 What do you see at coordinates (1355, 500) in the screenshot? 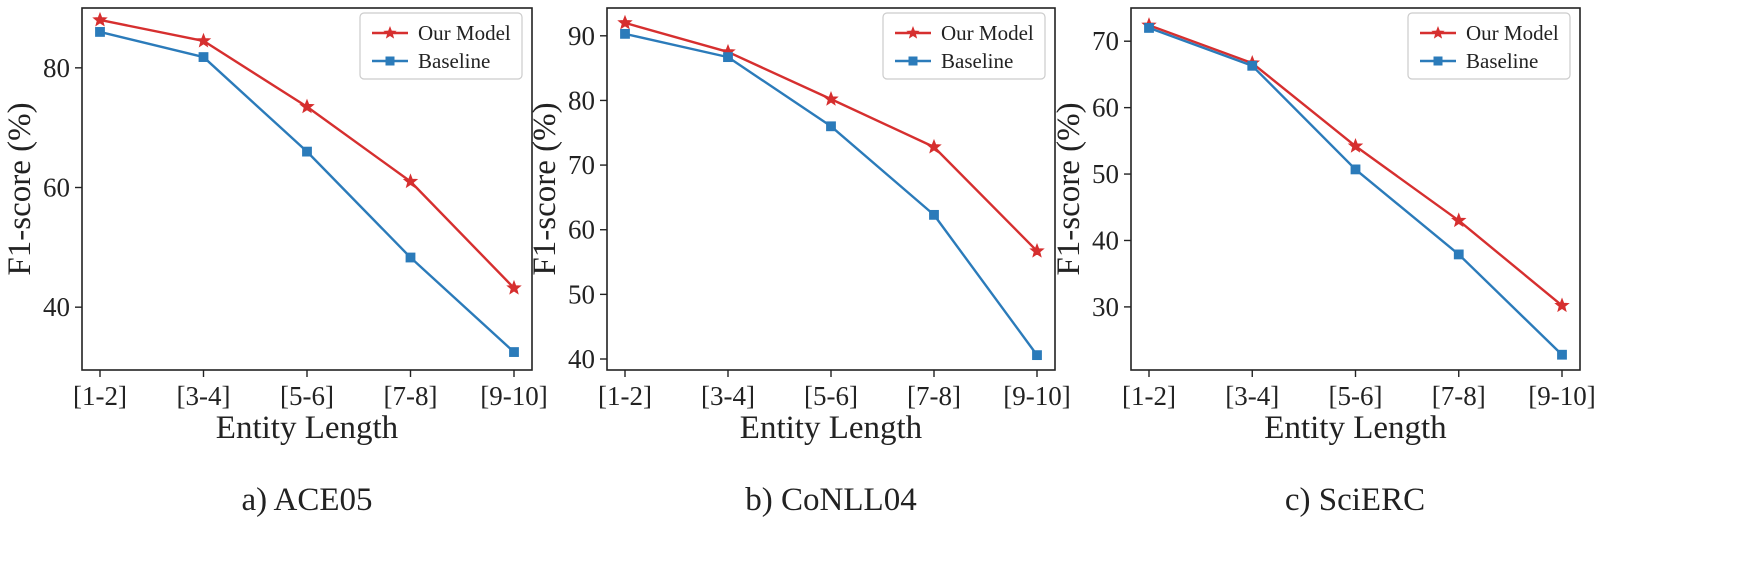
I see `panel-caption: c) SciERC` at bounding box center [1355, 500].